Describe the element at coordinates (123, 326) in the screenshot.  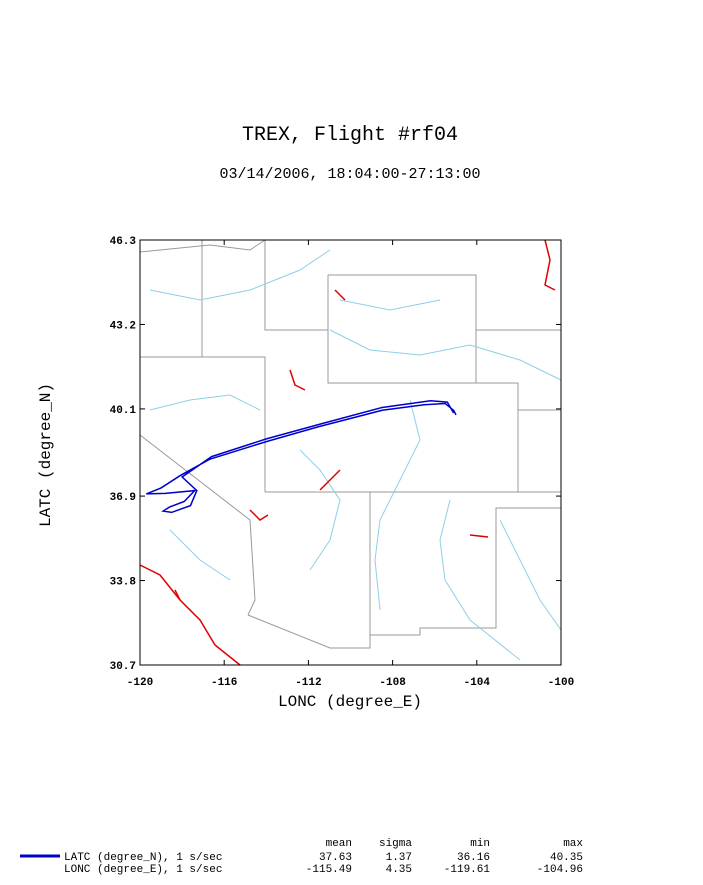
I see `y-tick-label: 43.2` at that location.